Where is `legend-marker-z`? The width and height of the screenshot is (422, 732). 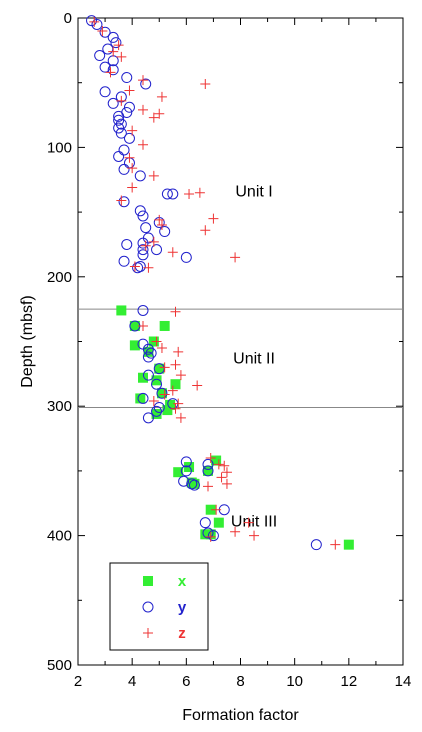 legend-marker-z is located at coordinates (148, 633).